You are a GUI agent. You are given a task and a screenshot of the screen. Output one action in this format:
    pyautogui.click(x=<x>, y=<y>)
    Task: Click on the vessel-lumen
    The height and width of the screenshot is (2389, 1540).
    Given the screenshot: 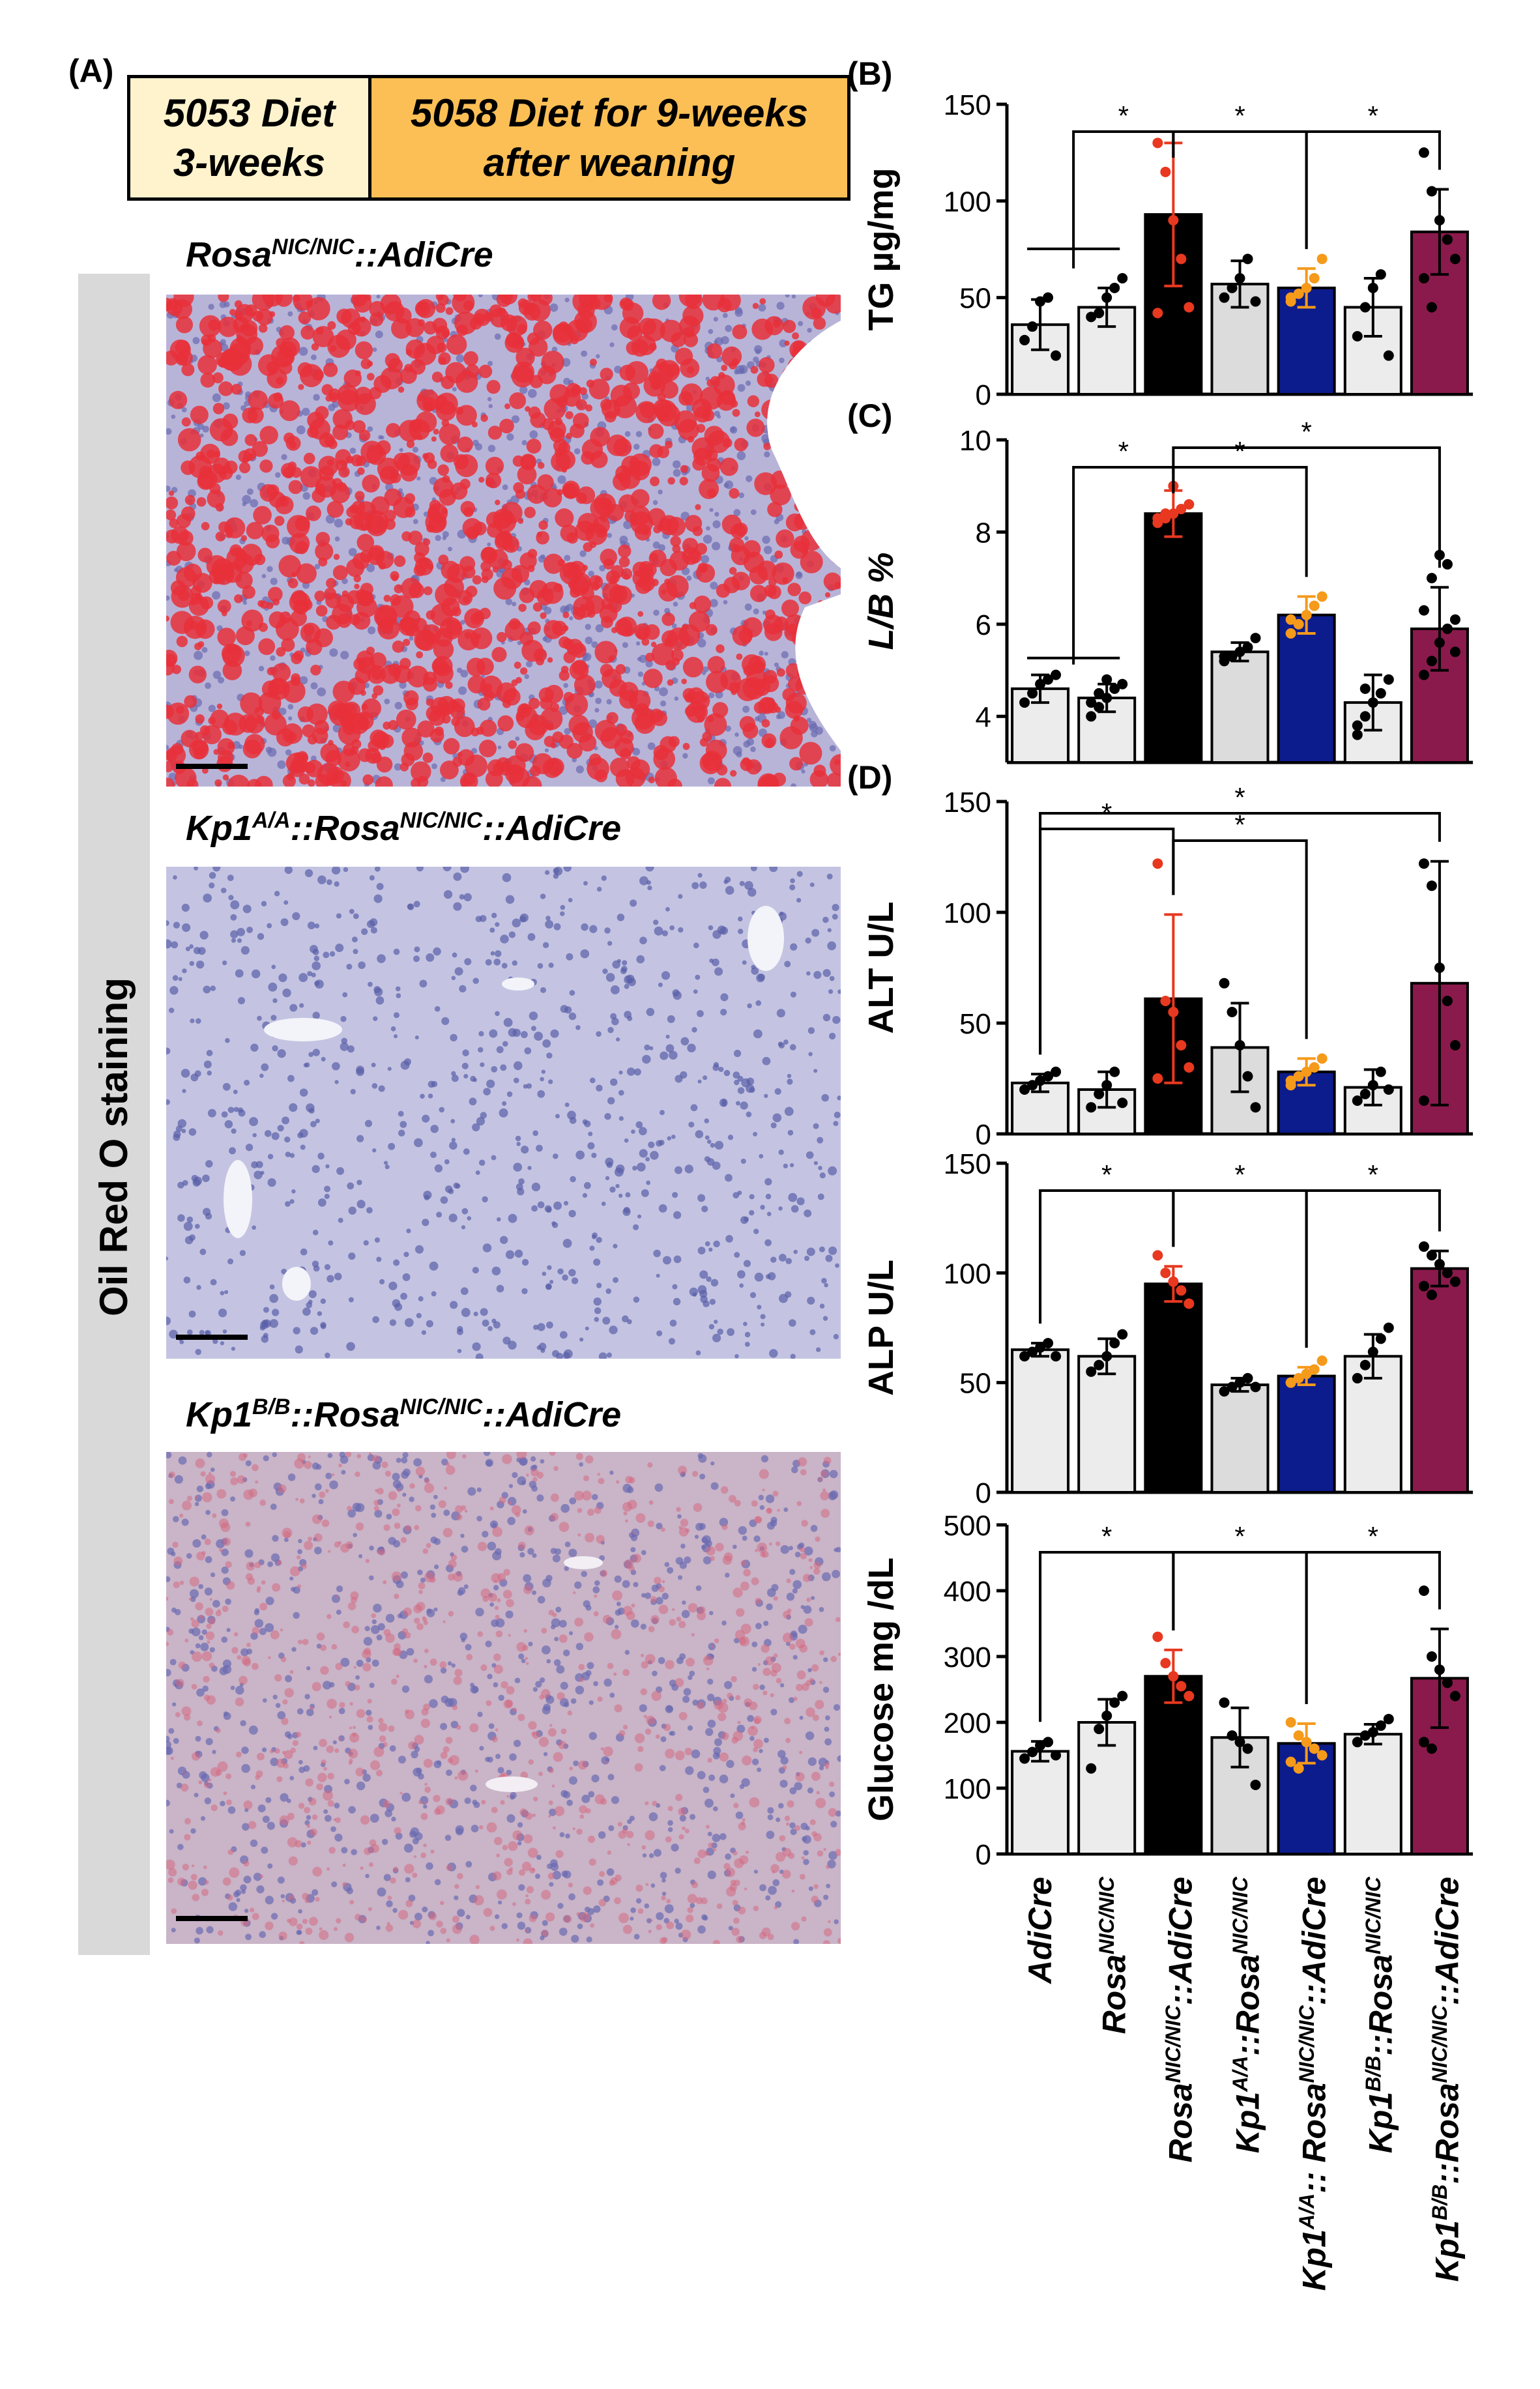 What is the action you would take?
    pyautogui.click(x=518, y=984)
    